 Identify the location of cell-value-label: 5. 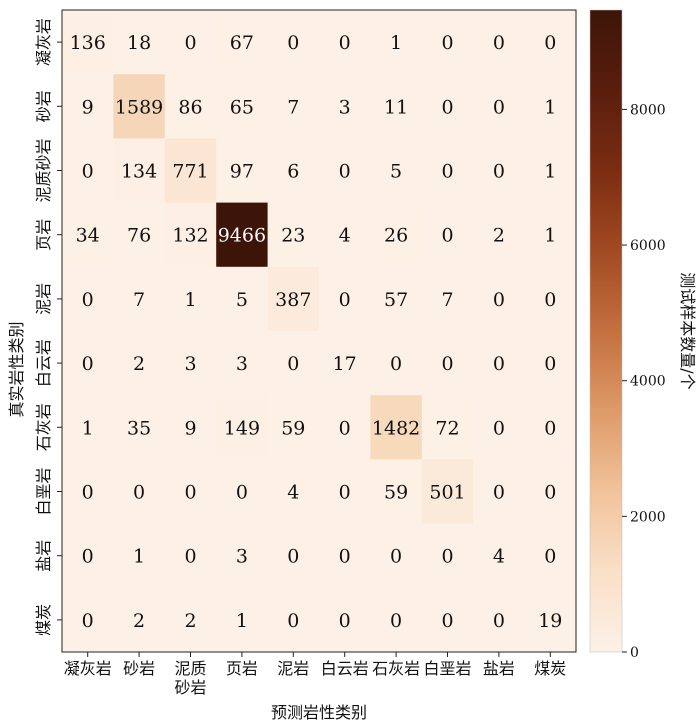
(242, 300).